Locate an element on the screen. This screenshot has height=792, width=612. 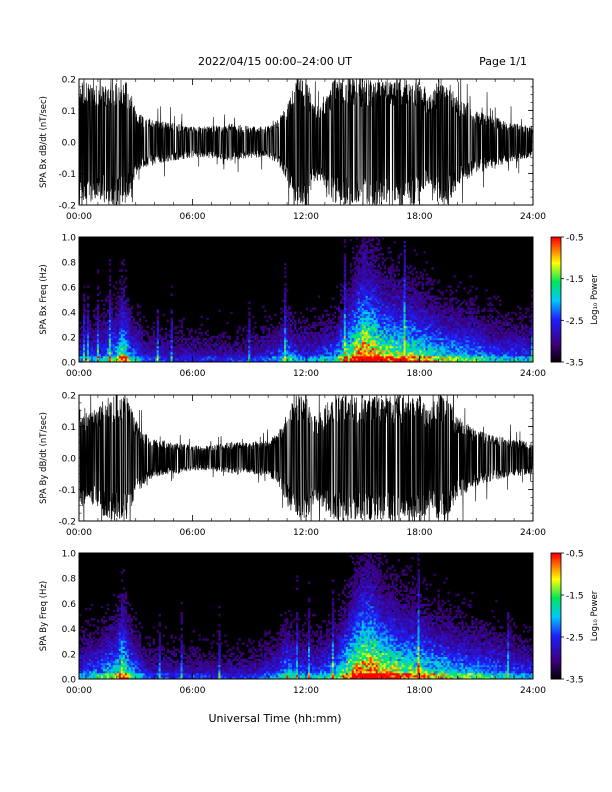
y-axis-label: SPA Bx dB/dt (nT/sec) is located at coordinates (44, 142).